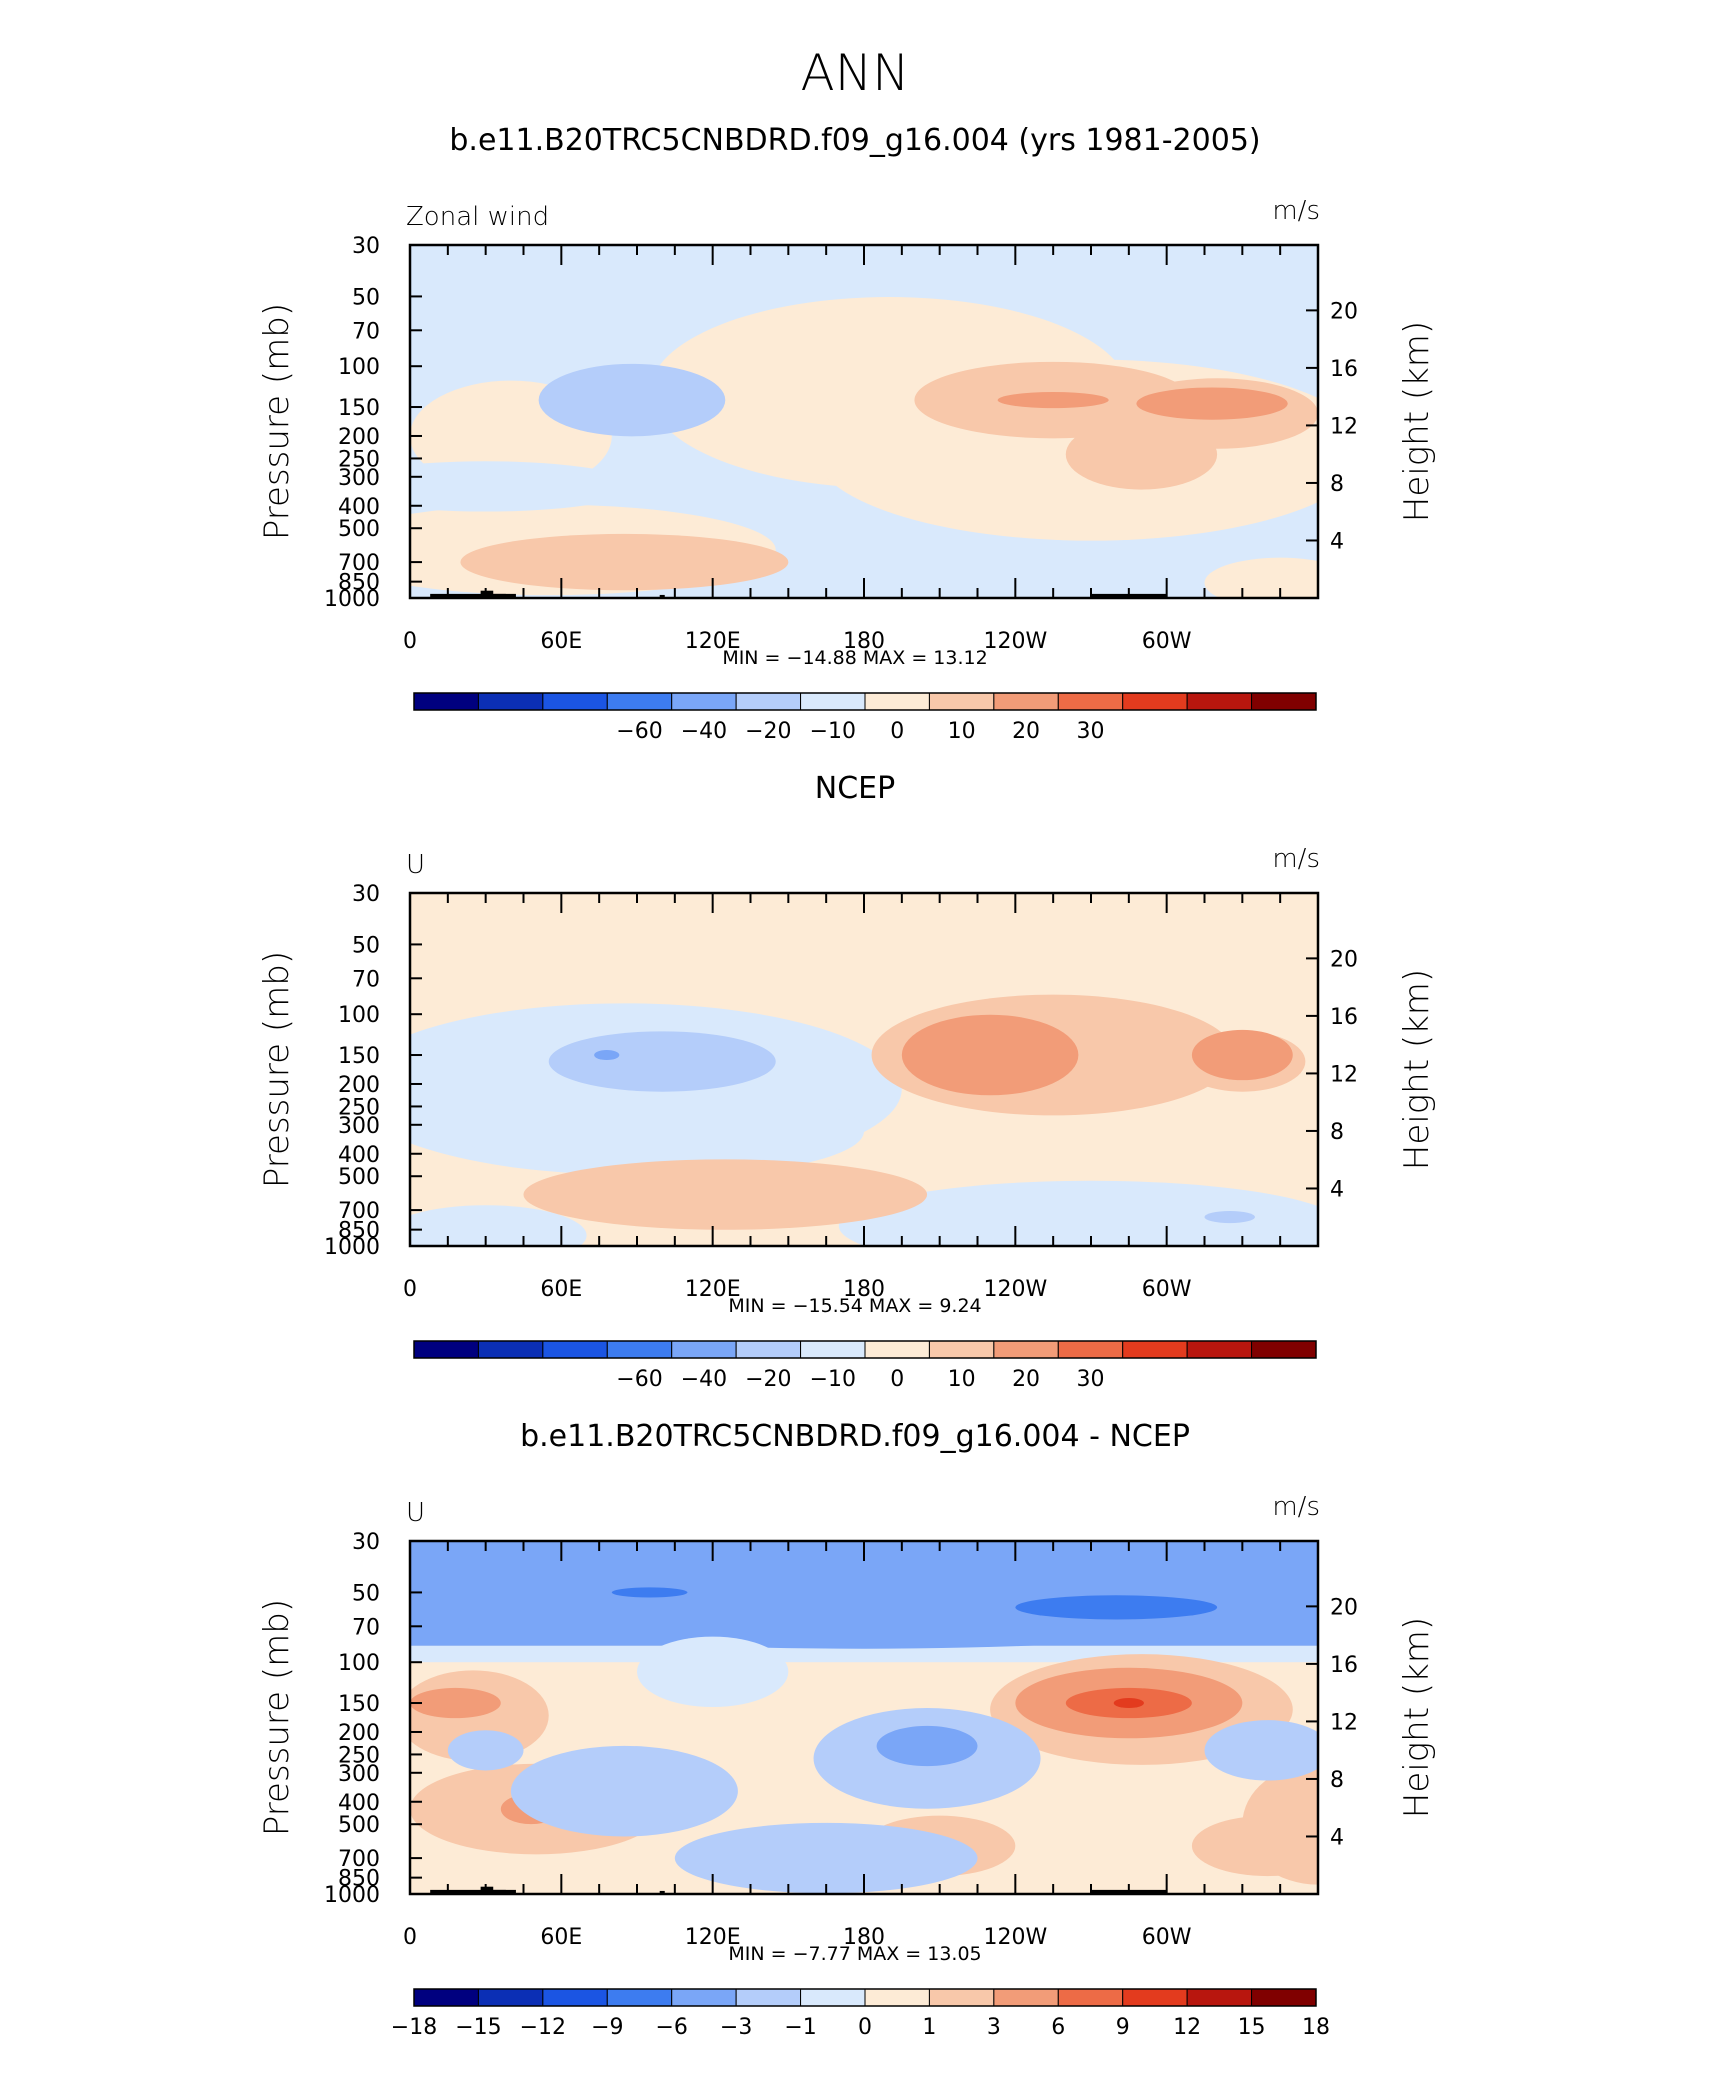  Describe the element at coordinates (543, 2027) in the screenshot. I see `colorbar-label: −12` at that location.